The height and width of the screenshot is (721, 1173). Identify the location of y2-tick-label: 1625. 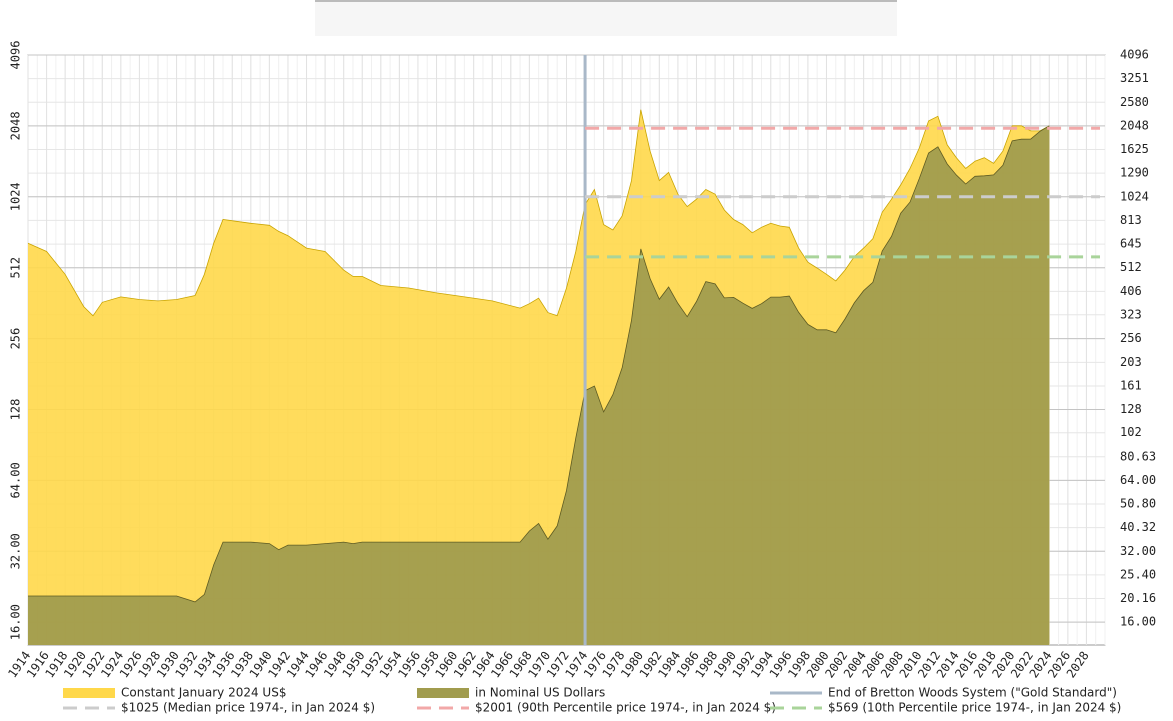
(1134, 149).